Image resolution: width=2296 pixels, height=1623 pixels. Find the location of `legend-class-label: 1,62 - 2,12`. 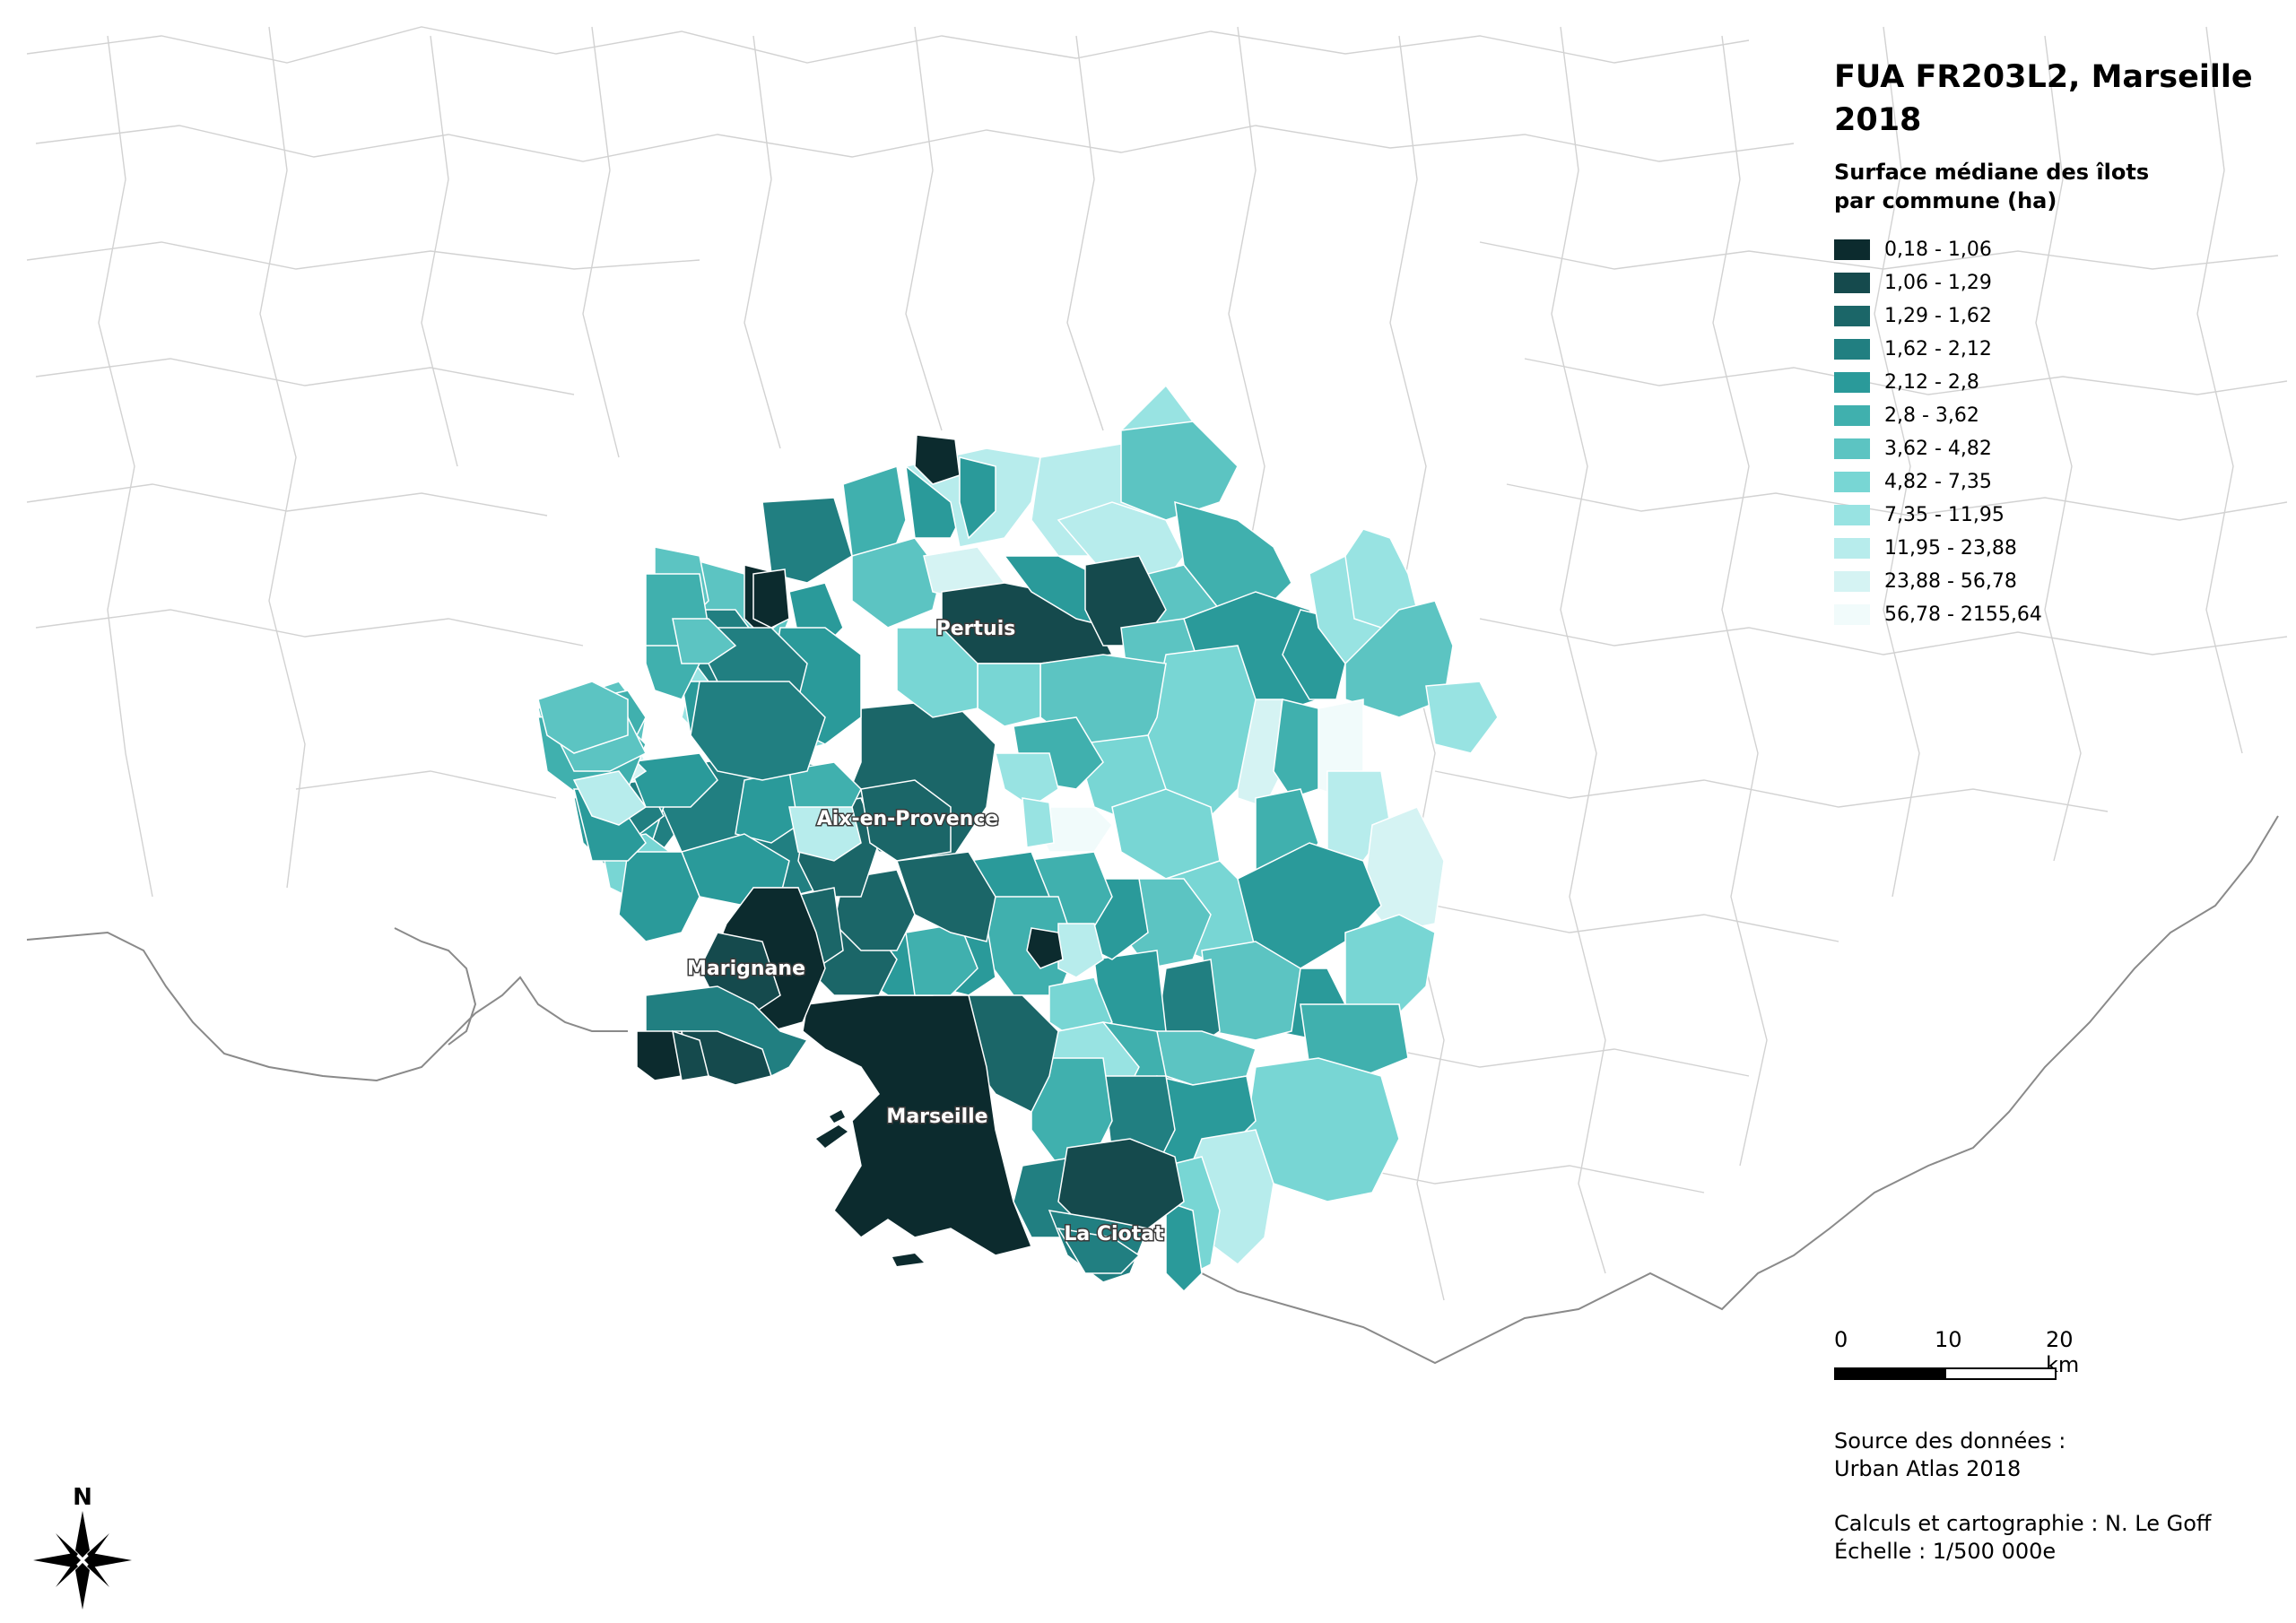

legend-class-label: 1,62 - 2,12 is located at coordinates (1938, 349).